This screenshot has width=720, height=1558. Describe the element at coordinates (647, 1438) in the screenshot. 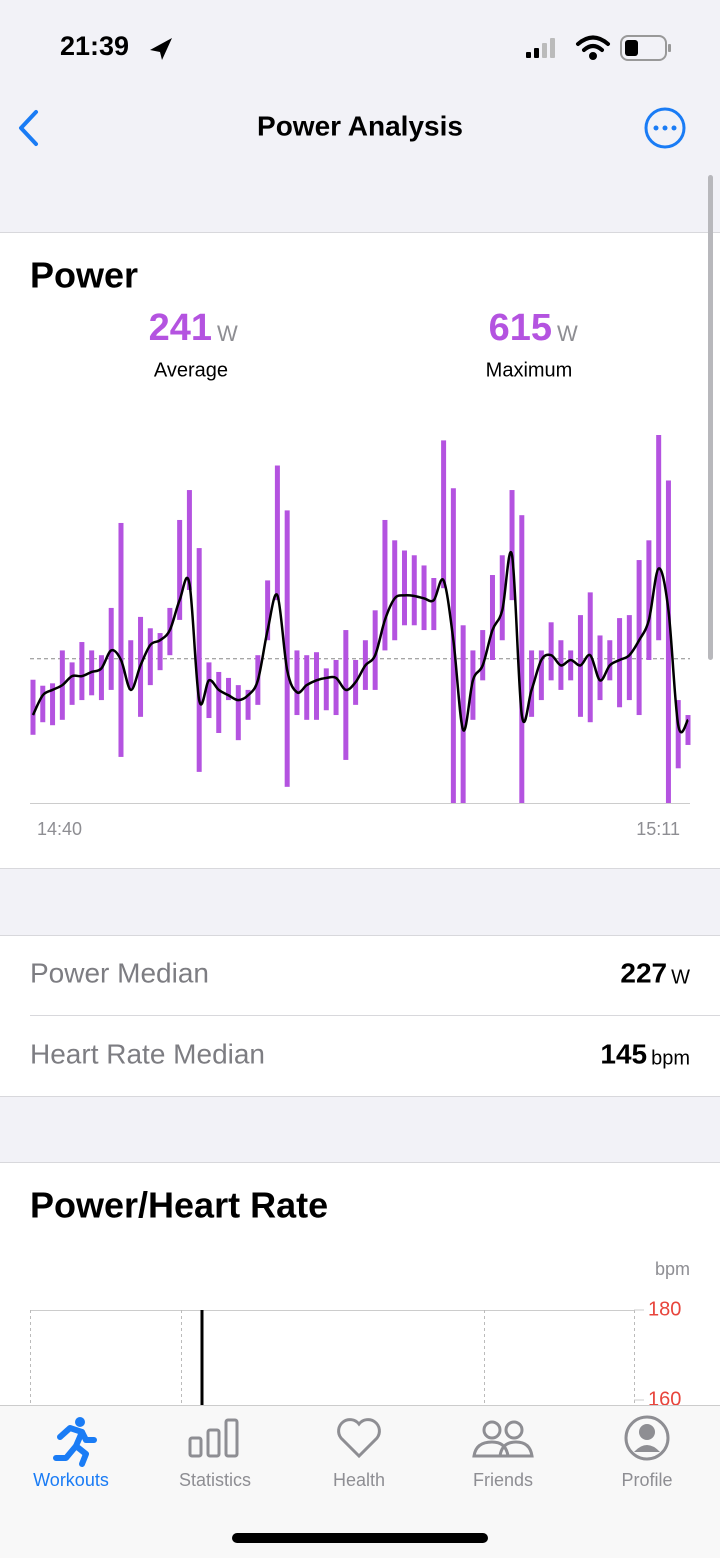

I see `profile-icon` at that location.